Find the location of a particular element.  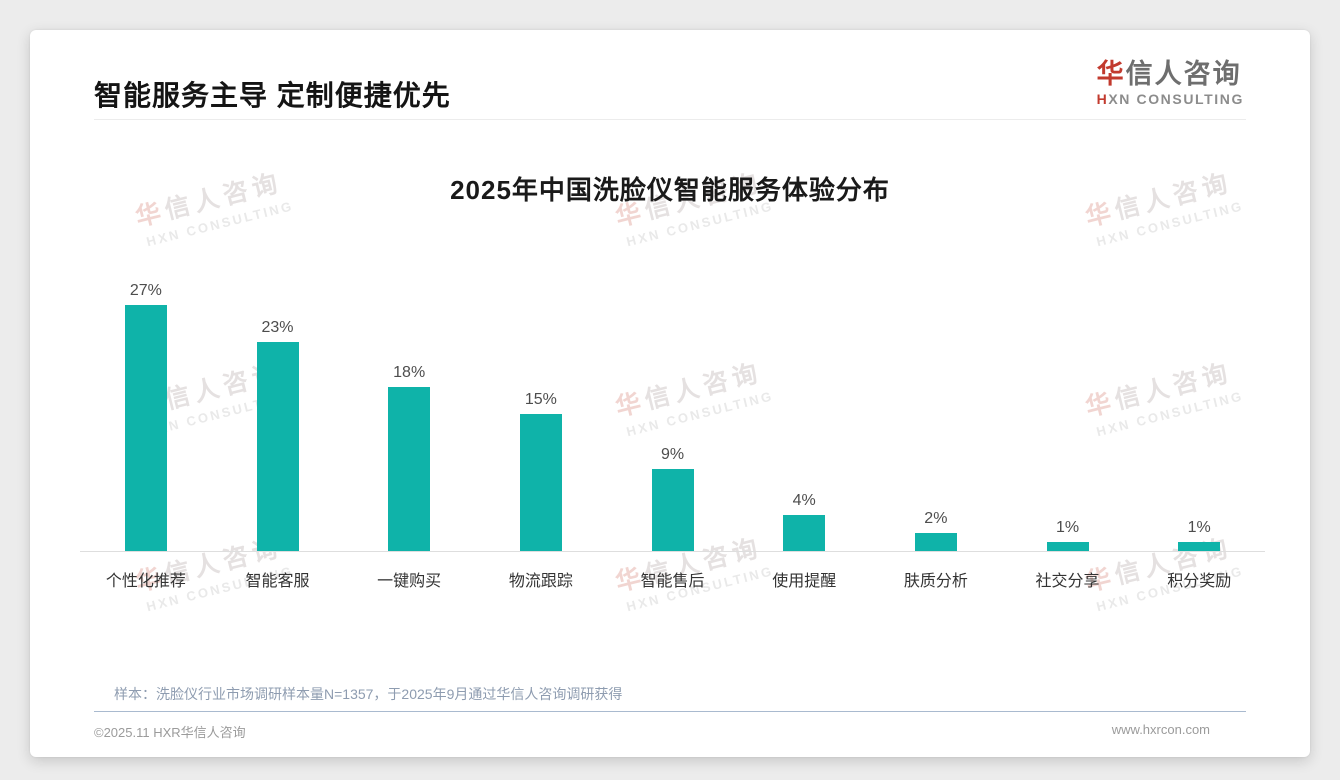

bar-column: 27% is located at coordinates (146, 416).